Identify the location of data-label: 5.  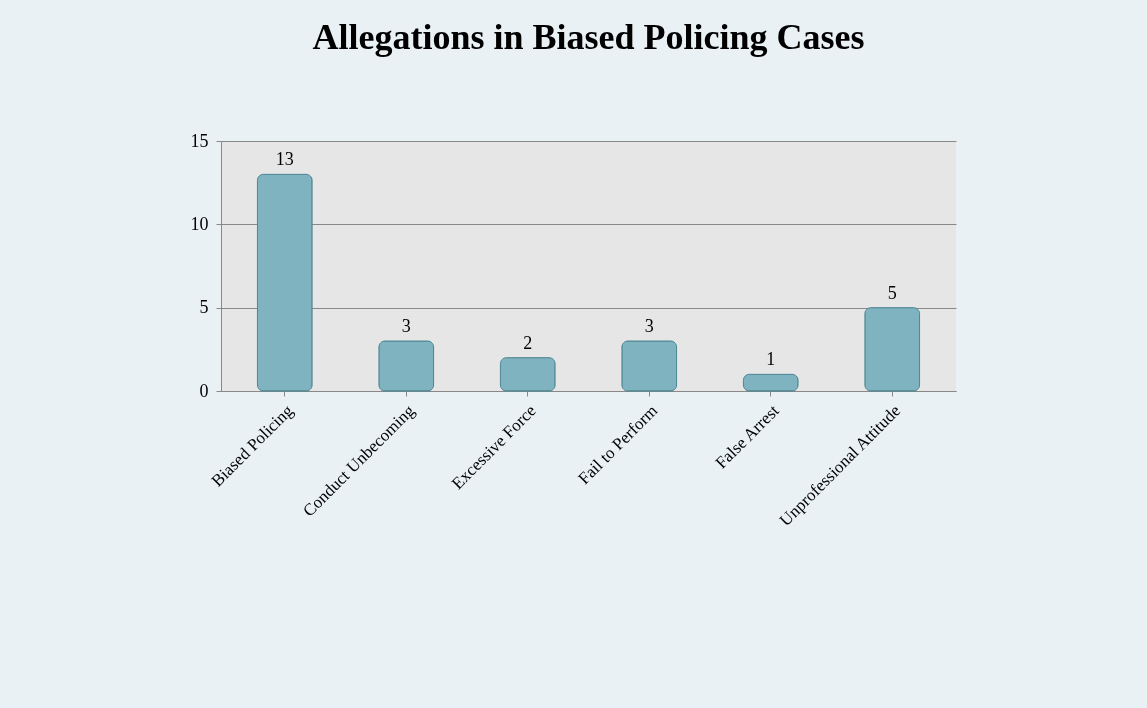
(892, 292).